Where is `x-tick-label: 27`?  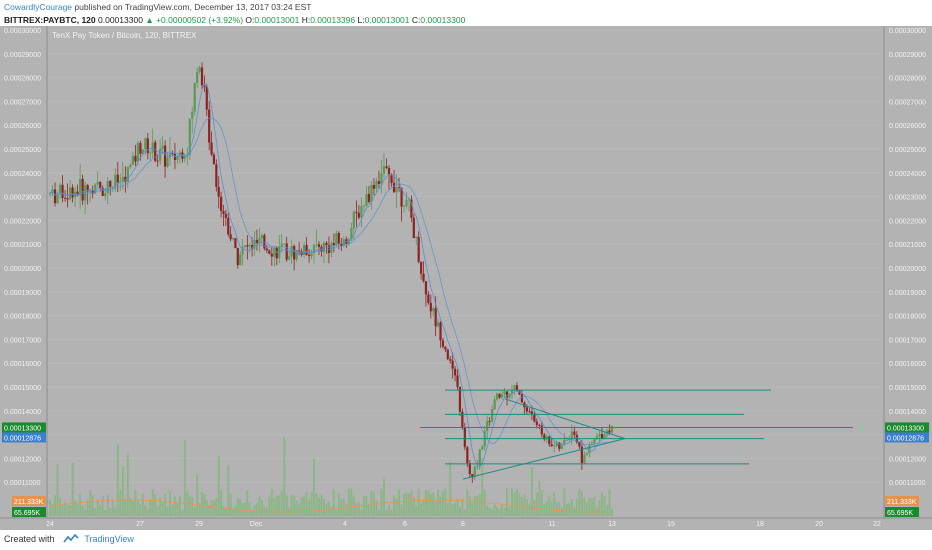 x-tick-label: 27 is located at coordinates (140, 524).